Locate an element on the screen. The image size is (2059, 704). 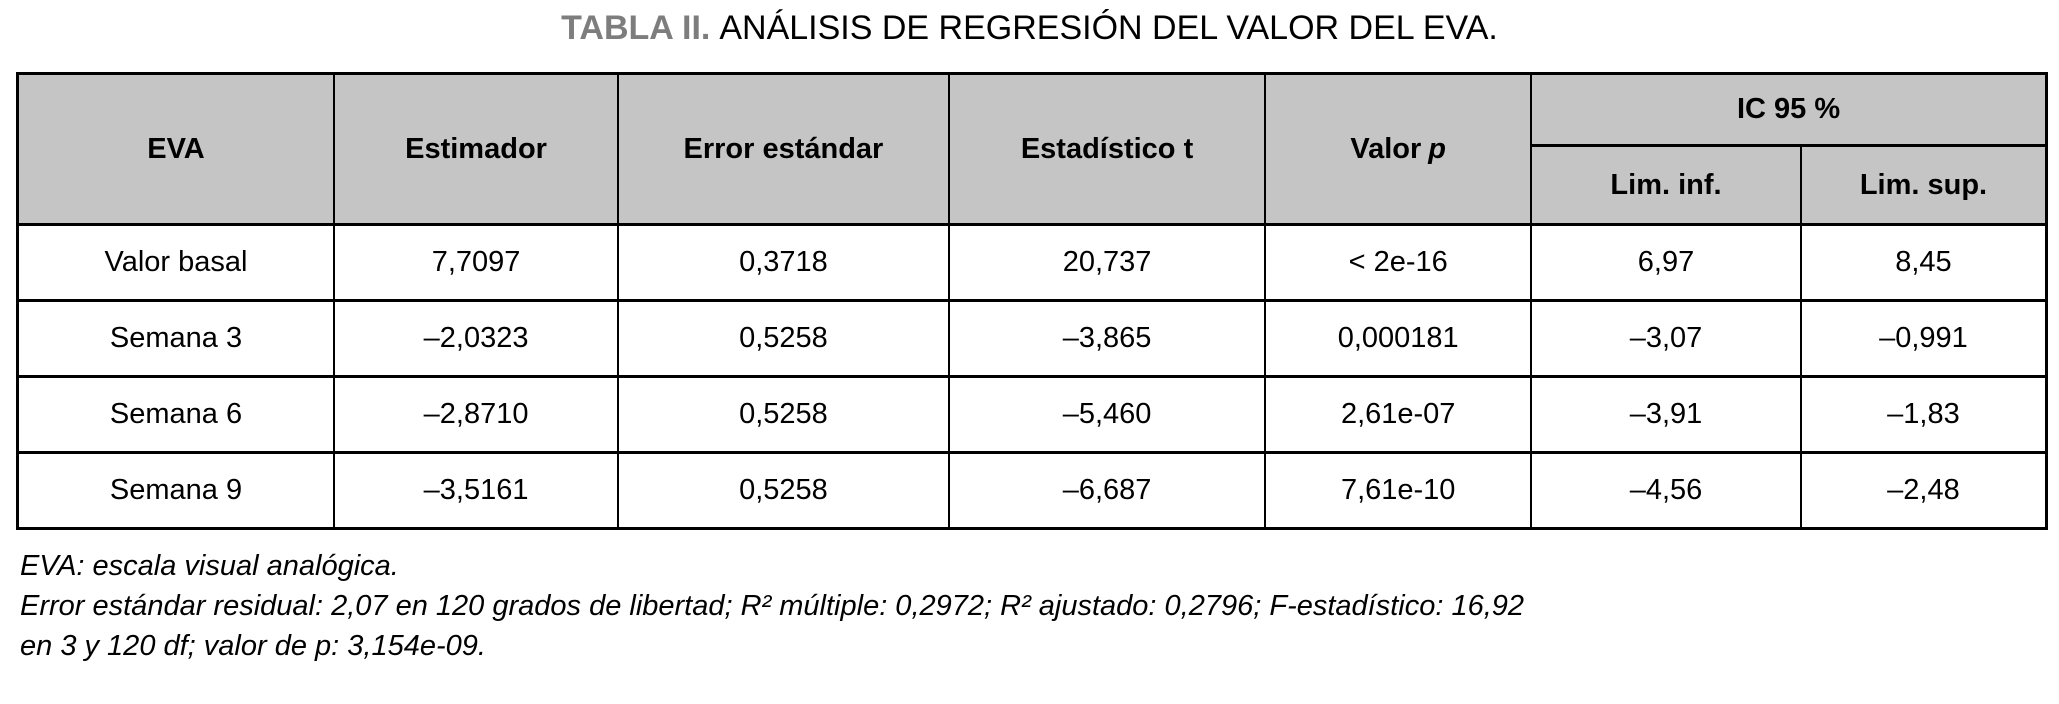
cell-error-estandar: 0,3718 is located at coordinates (783, 262).